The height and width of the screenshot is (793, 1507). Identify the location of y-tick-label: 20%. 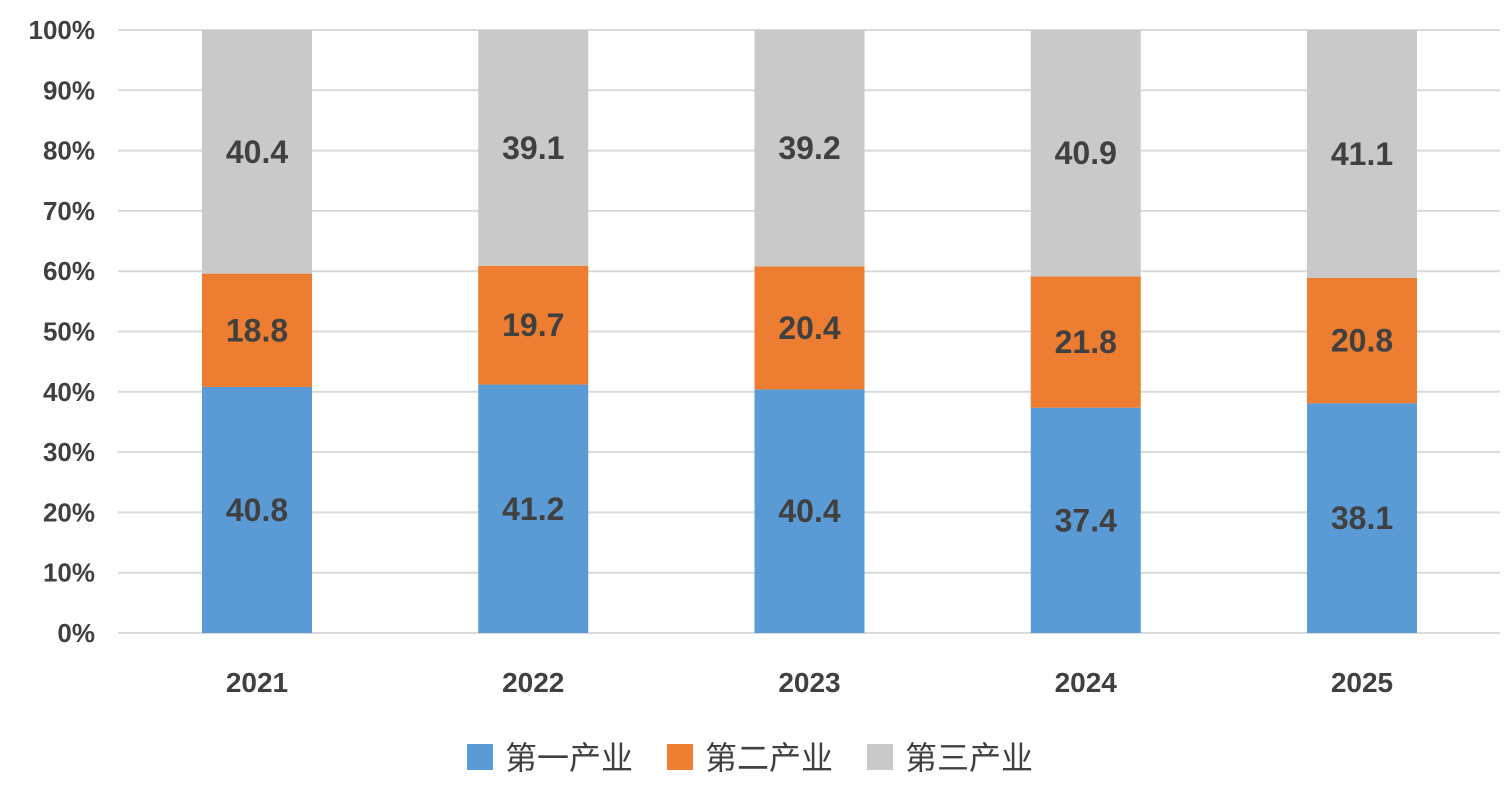
(69, 512).